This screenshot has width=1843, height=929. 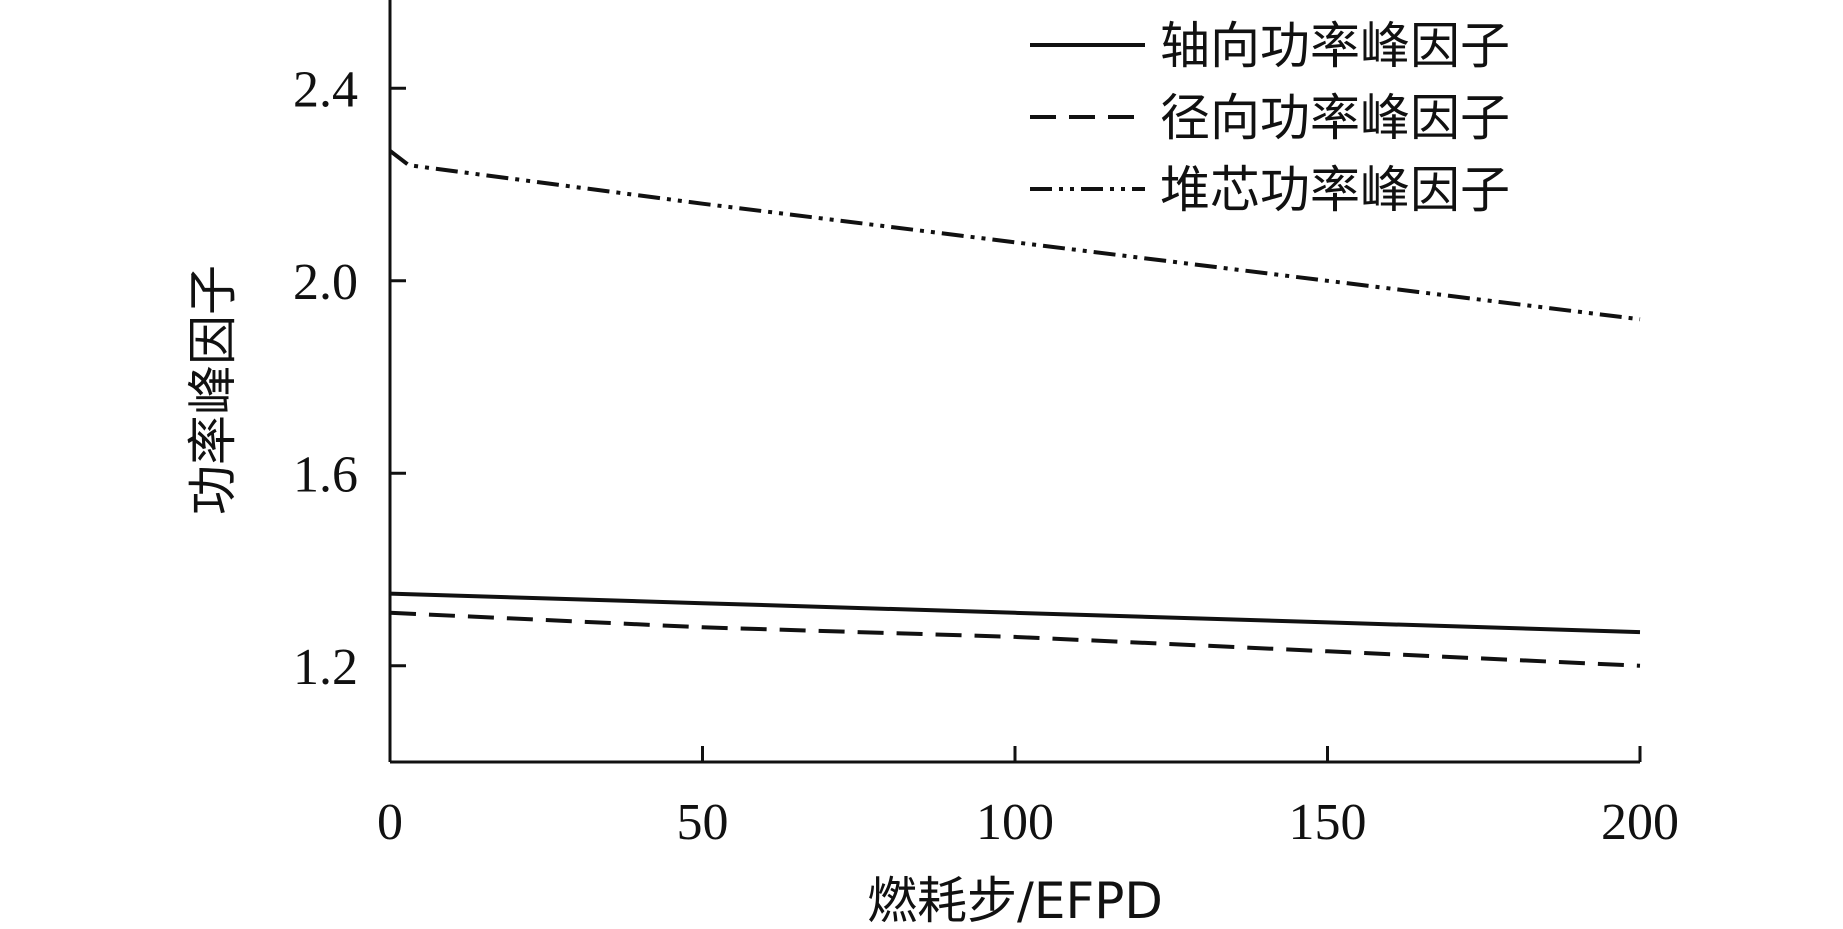 I want to click on y-tick-label: 1.6, so click(x=325, y=474).